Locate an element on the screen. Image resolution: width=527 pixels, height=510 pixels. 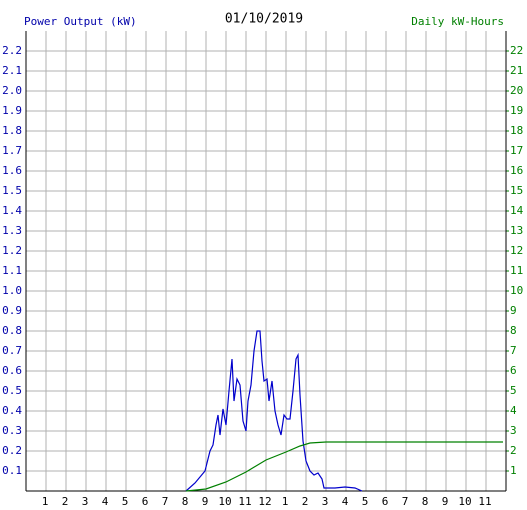
y-tick-label: 0.6 is located at coordinates (12, 370).